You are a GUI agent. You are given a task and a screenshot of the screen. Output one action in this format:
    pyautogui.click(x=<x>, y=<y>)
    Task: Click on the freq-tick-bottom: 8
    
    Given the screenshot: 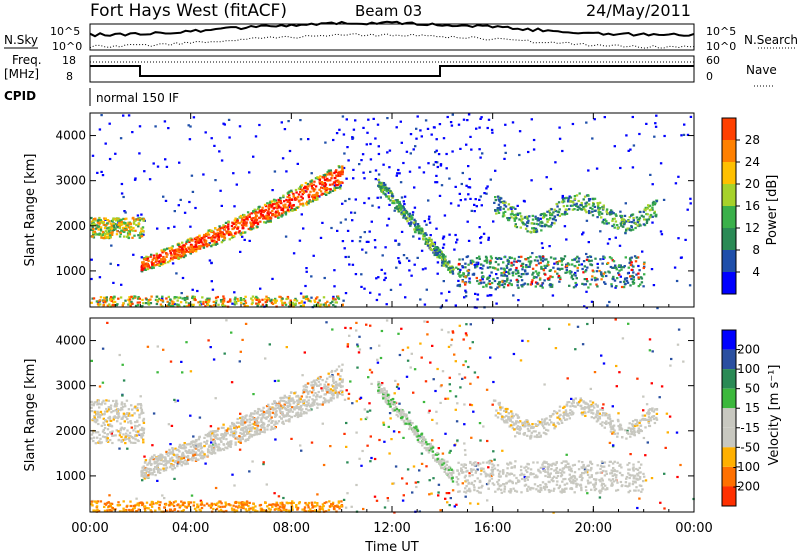 What is the action you would take?
    pyautogui.click(x=69, y=76)
    